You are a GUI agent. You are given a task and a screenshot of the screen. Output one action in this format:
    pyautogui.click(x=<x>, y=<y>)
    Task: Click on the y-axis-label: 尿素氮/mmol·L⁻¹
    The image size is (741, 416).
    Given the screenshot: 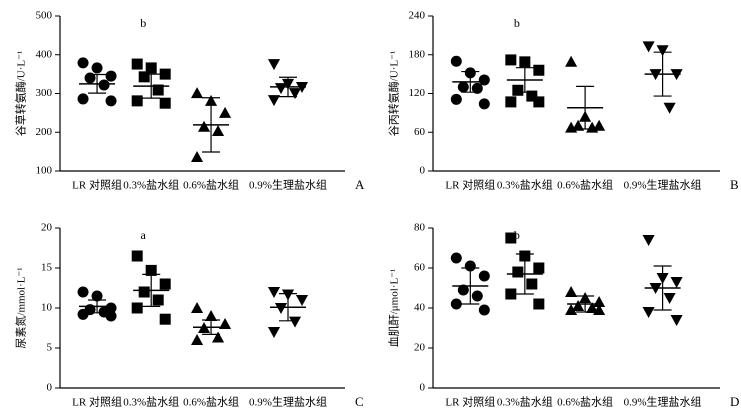 What is the action you would take?
    pyautogui.click(x=21, y=307)
    